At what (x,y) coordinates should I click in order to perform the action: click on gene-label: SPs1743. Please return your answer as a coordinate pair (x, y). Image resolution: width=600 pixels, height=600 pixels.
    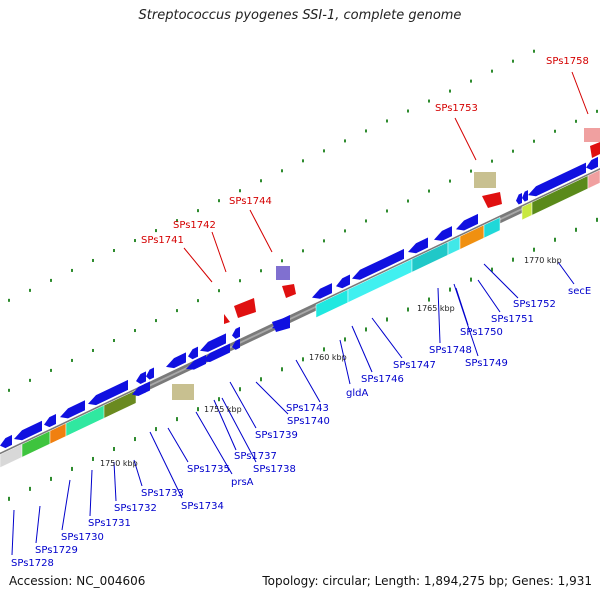
    Looking at the image, I should click on (307, 408).